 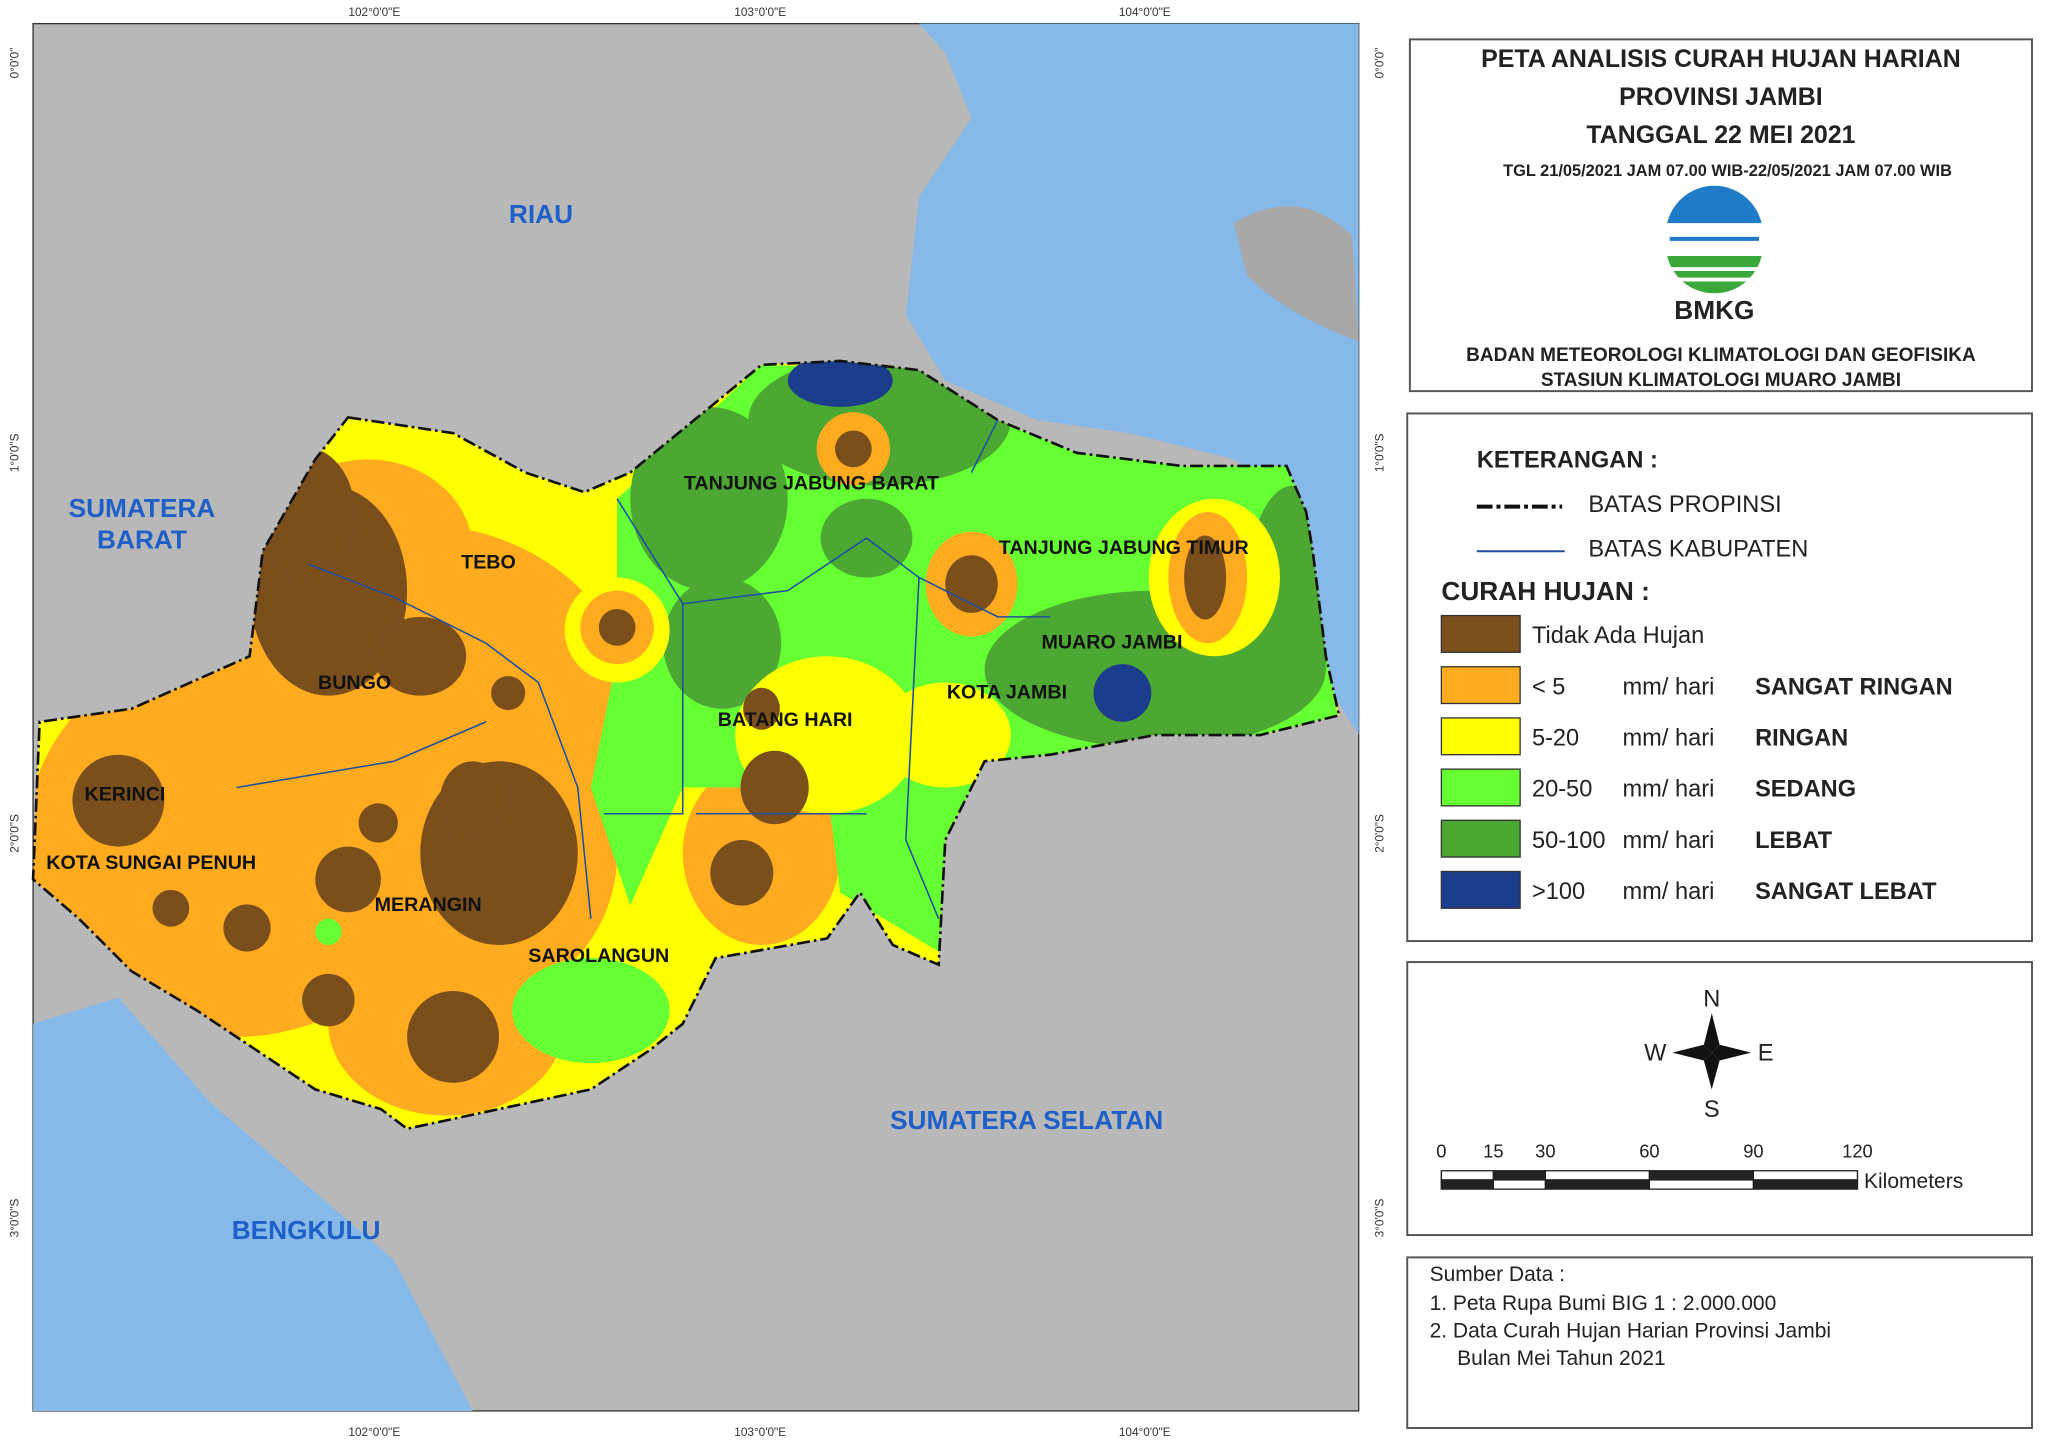 What do you see at coordinates (1555, 739) in the screenshot?
I see `legend-label: 5-20` at bounding box center [1555, 739].